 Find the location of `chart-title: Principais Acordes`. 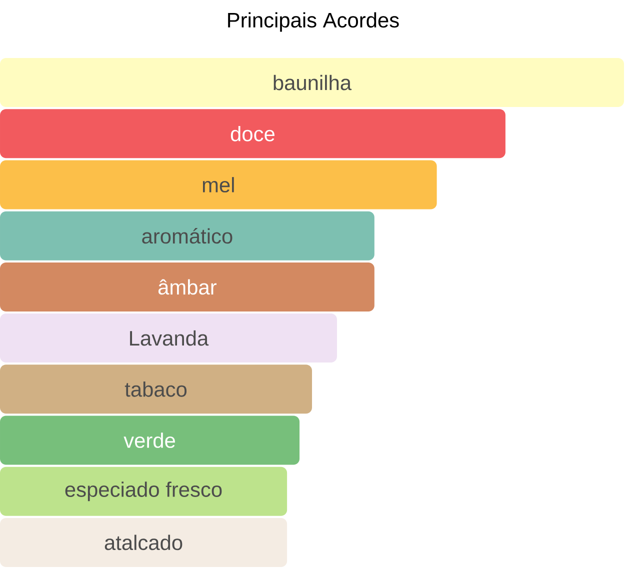

chart-title: Principais Acordes is located at coordinates (313, 22).